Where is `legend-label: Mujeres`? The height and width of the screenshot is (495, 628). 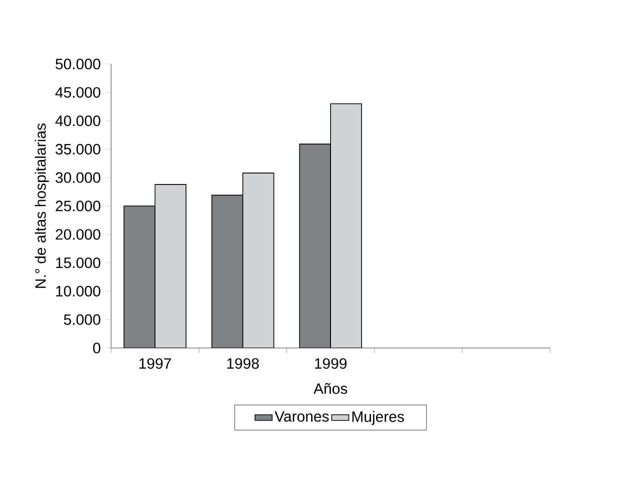
legend-label: Mujeres is located at coordinates (378, 418).